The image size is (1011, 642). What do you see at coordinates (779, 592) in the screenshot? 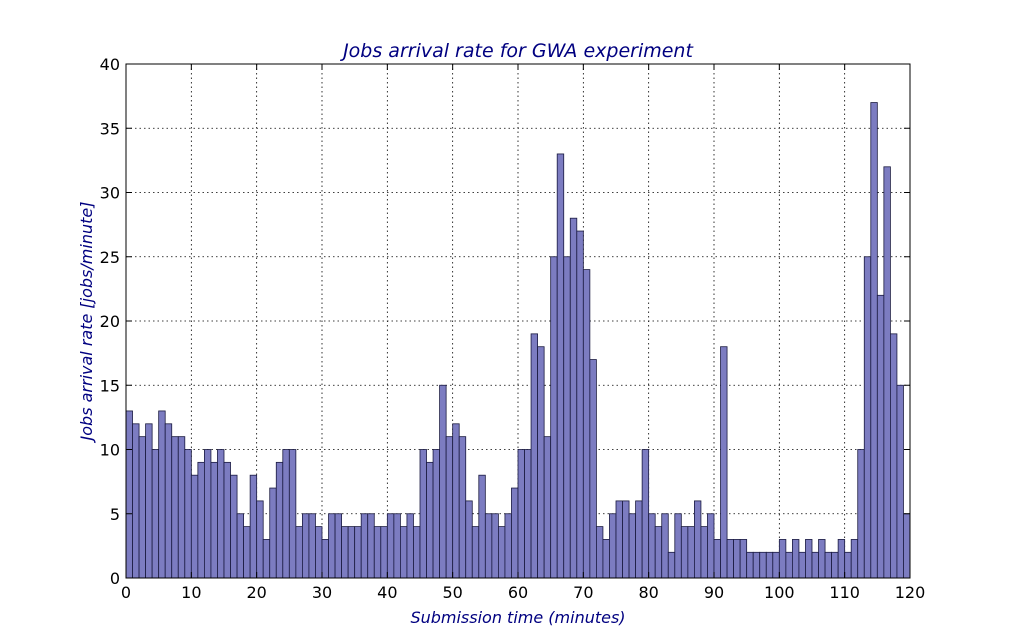
I see `x-tick-label: 100` at bounding box center [779, 592].